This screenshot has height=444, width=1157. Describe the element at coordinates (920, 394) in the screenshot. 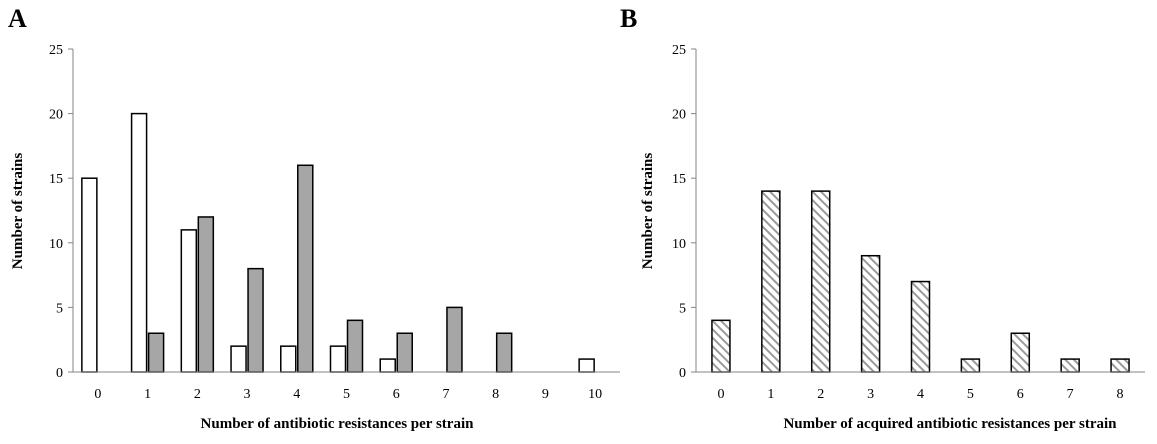

I see `panel-b-x-tick-label: 4` at that location.